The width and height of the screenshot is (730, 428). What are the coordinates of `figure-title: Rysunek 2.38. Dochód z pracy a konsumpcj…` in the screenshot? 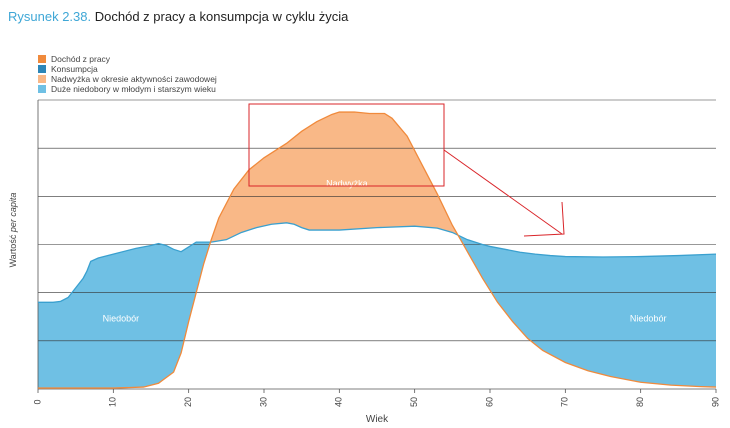 It's located at (178, 16).